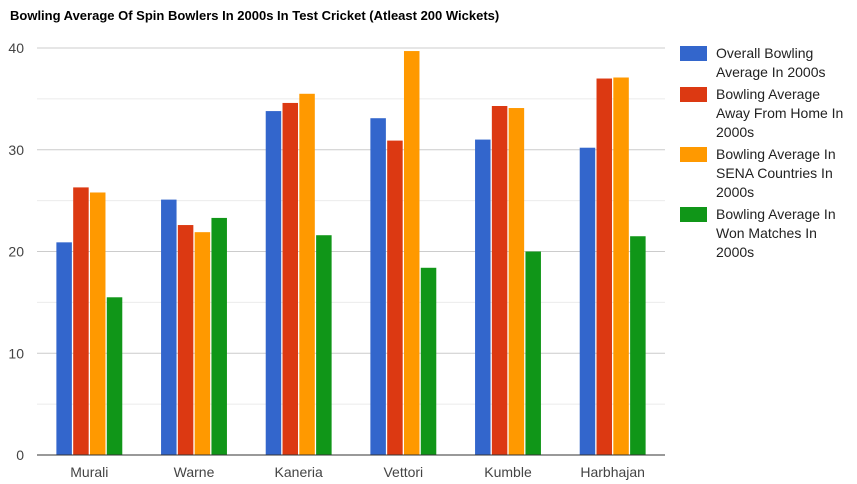 This screenshot has height=484, width=857. Describe the element at coordinates (403, 472) in the screenshot. I see `x-tick-label: Vettori` at that location.